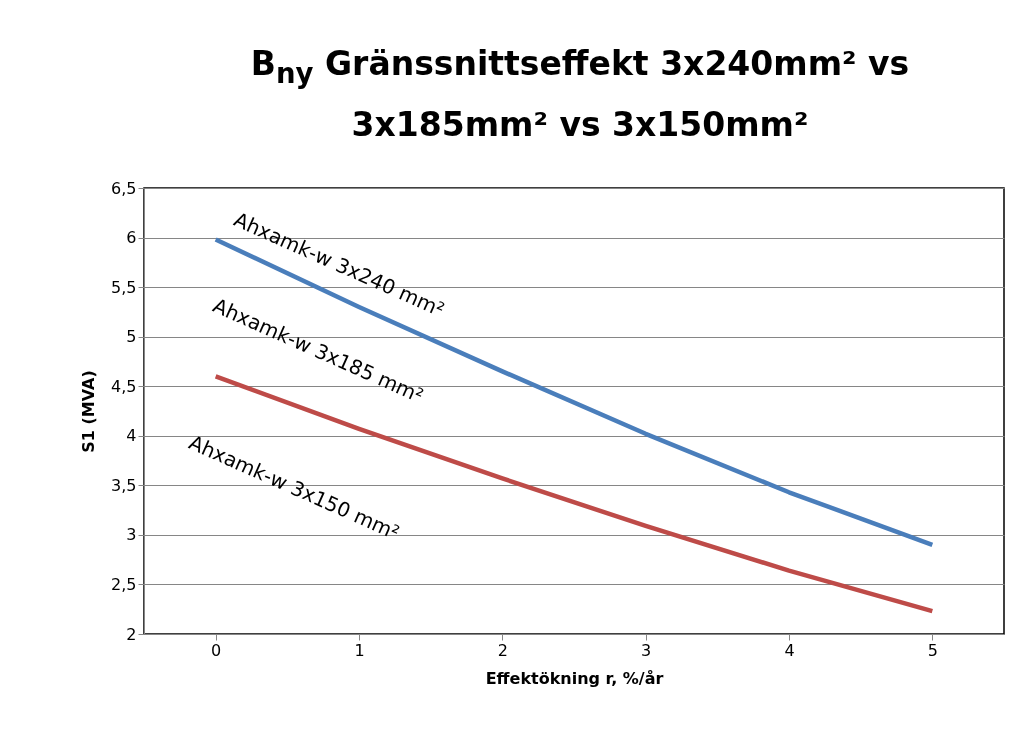 This screenshot has width=1009, height=746. Describe the element at coordinates (131, 238) in the screenshot. I see `y-tick-label: 6` at that location.